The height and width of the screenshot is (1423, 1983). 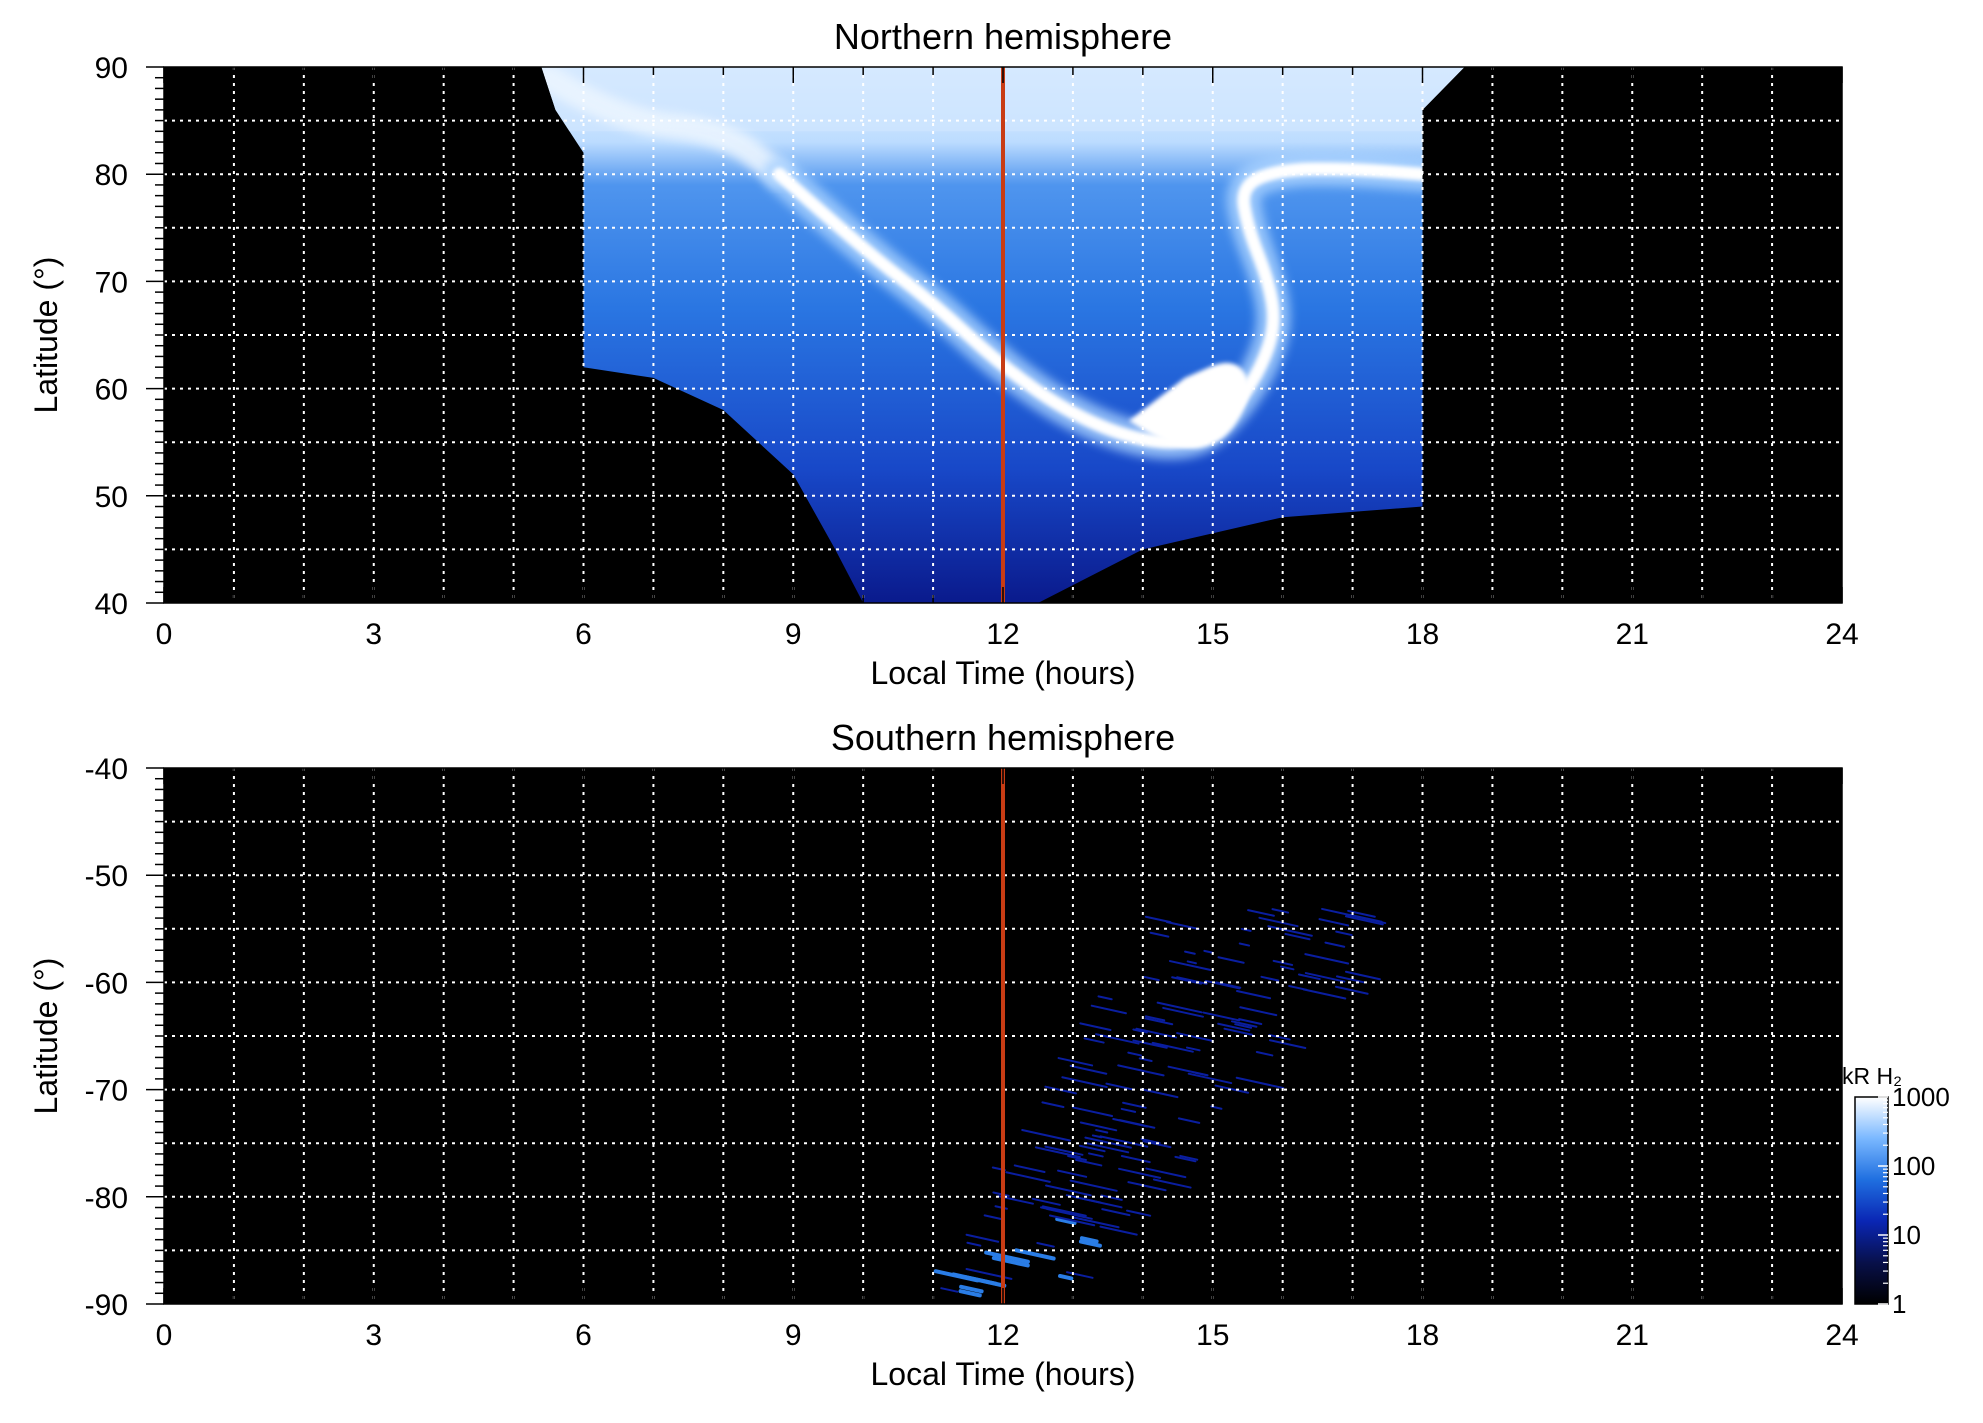 What do you see at coordinates (106, 1091) in the screenshot?
I see `y-tick-label: -70` at bounding box center [106, 1091].